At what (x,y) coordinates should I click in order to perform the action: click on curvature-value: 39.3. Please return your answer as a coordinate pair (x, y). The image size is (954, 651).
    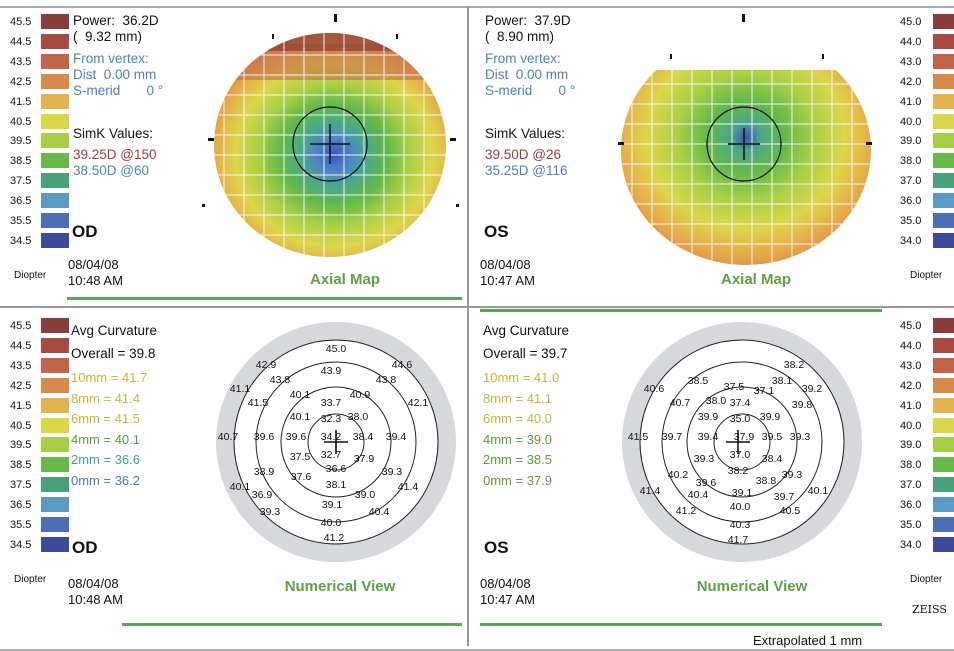
    Looking at the image, I should click on (800, 437).